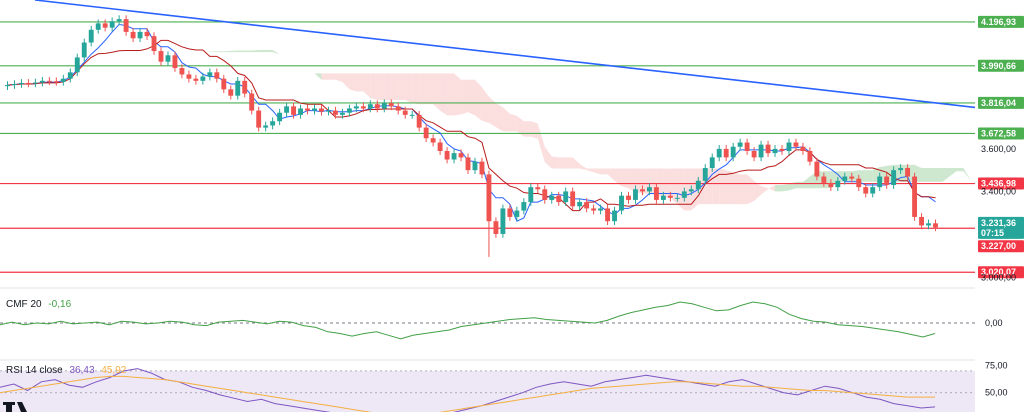 The height and width of the screenshot is (412, 1024). What do you see at coordinates (468, 390) in the screenshot?
I see `rsi-line` at bounding box center [468, 390].